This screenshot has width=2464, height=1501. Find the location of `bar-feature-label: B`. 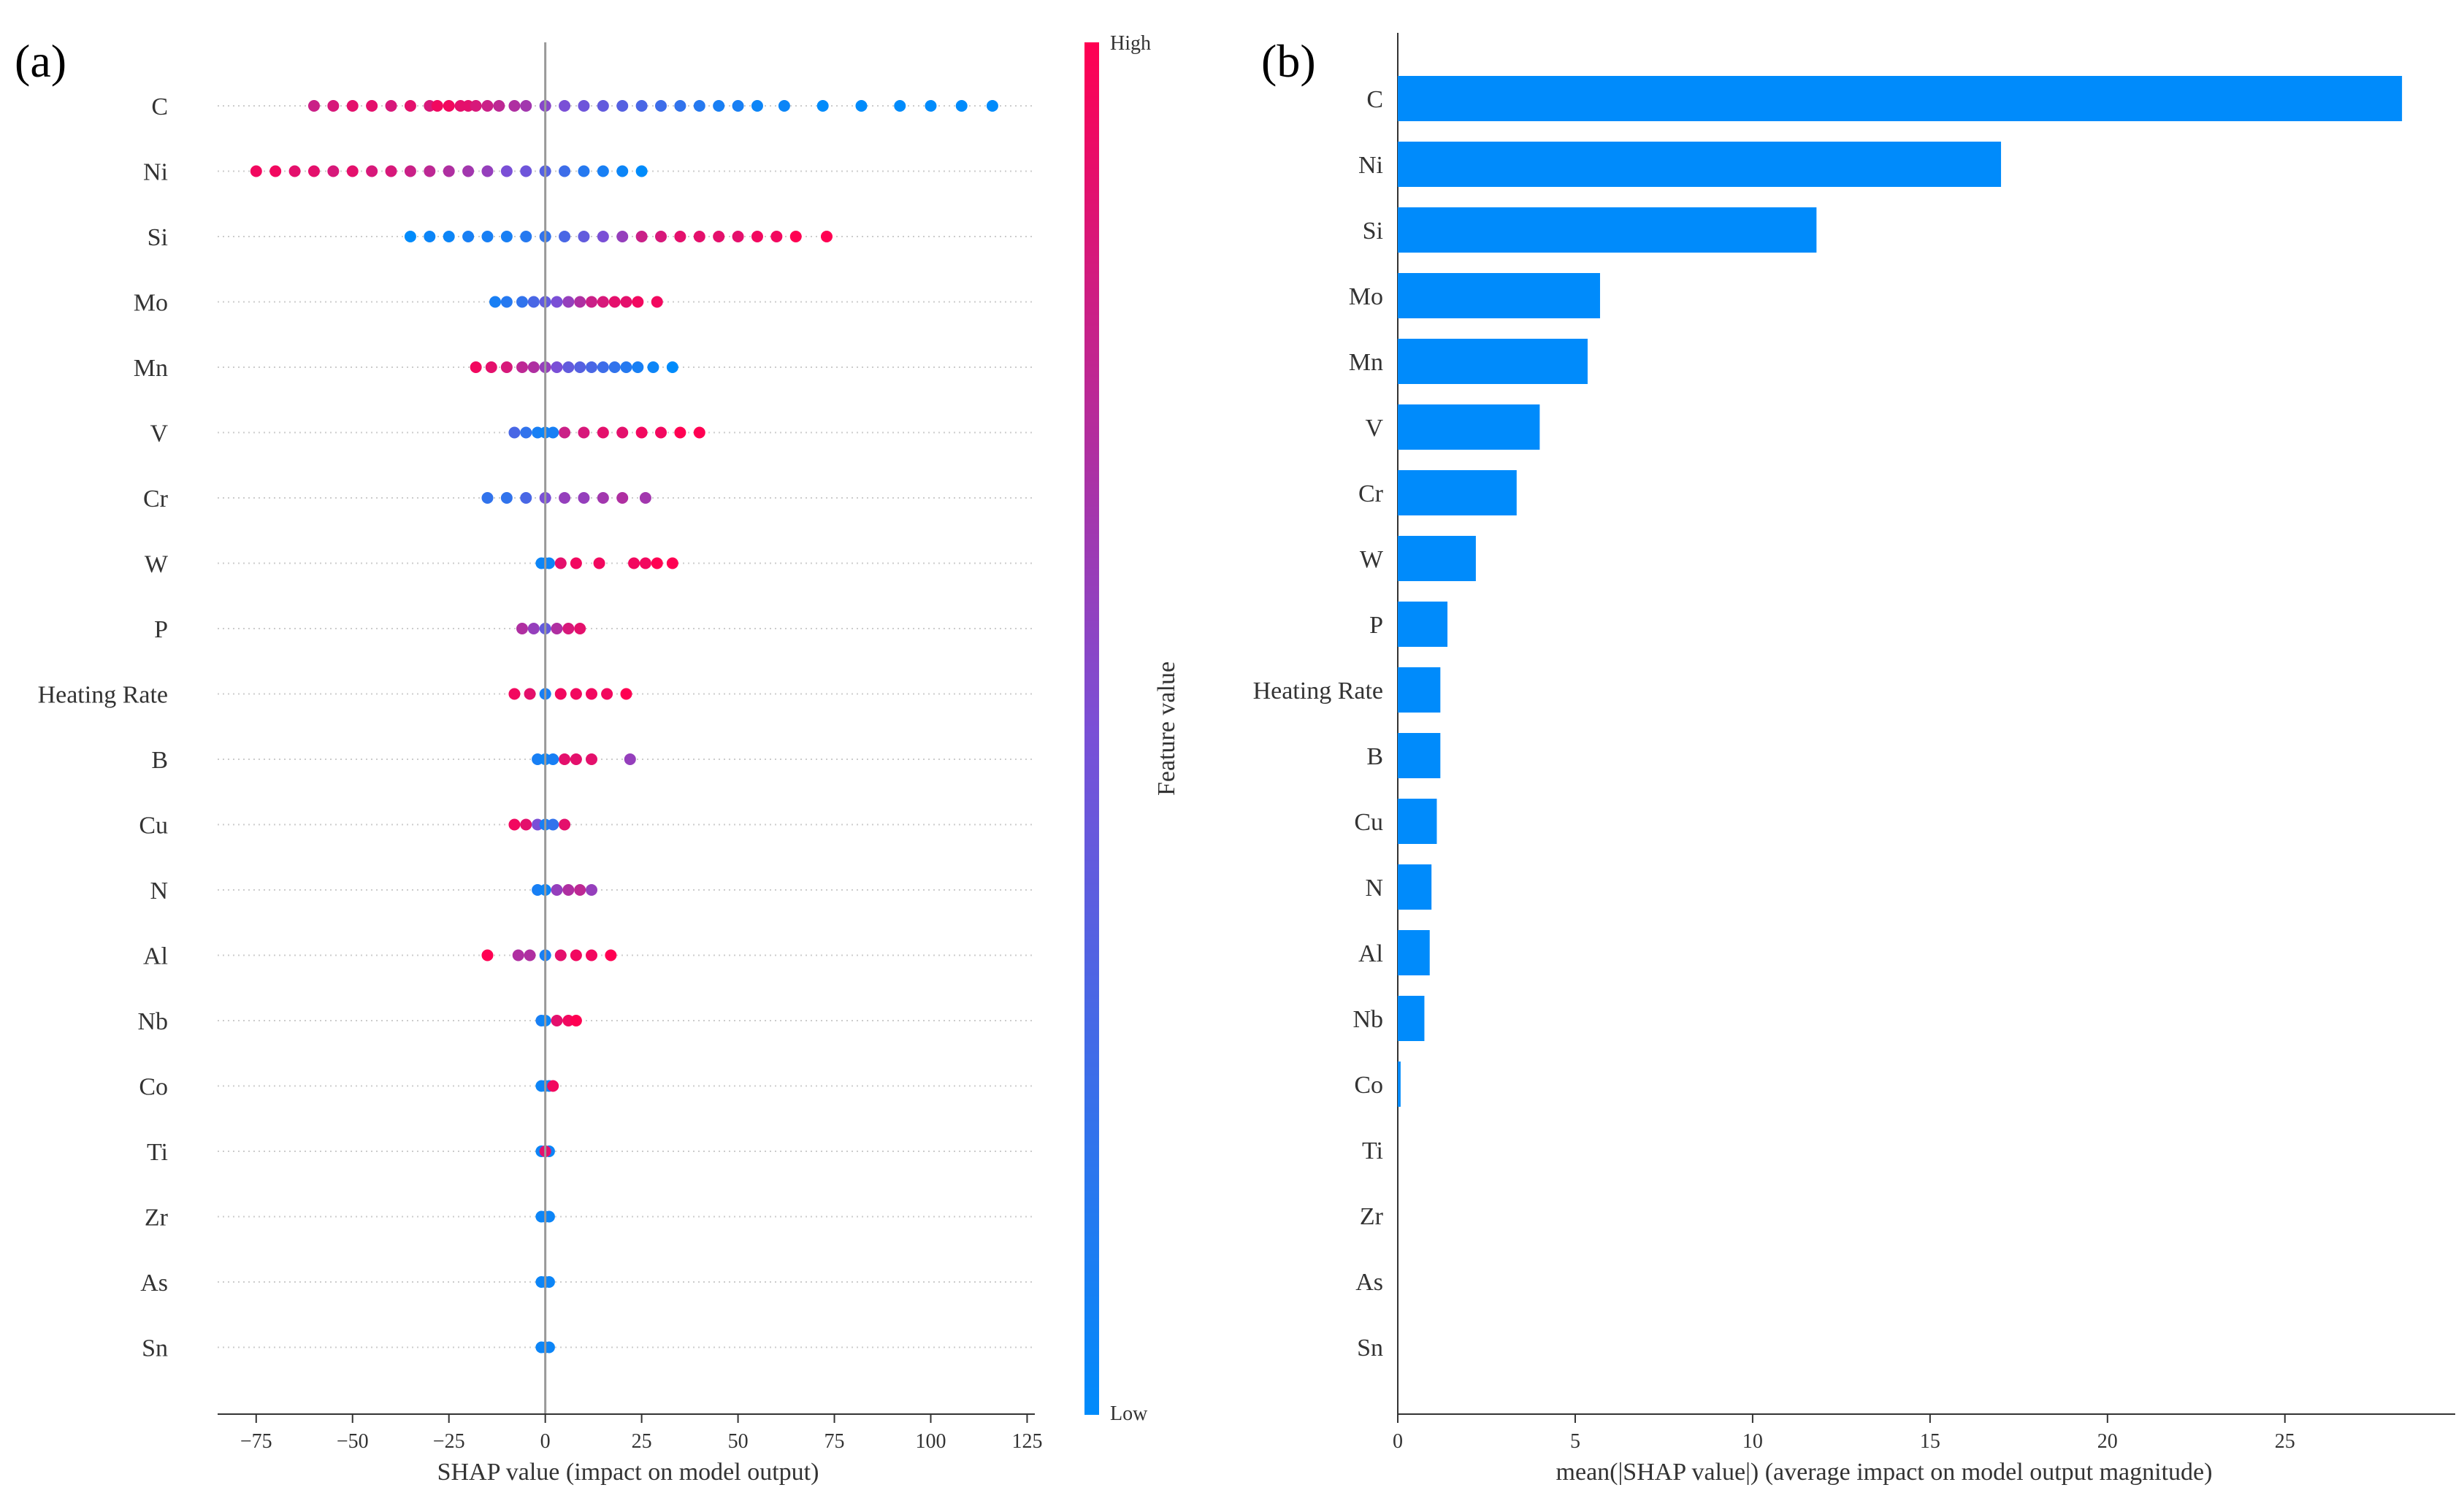

bar-feature-label: B is located at coordinates (1374, 756).